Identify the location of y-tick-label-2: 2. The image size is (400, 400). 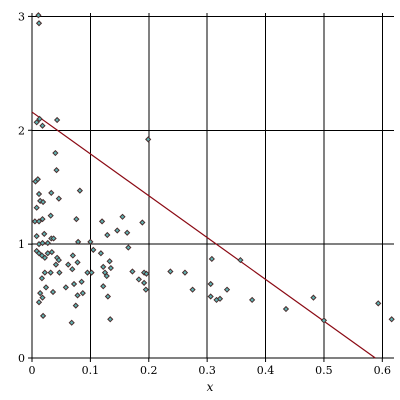
(21, 130).